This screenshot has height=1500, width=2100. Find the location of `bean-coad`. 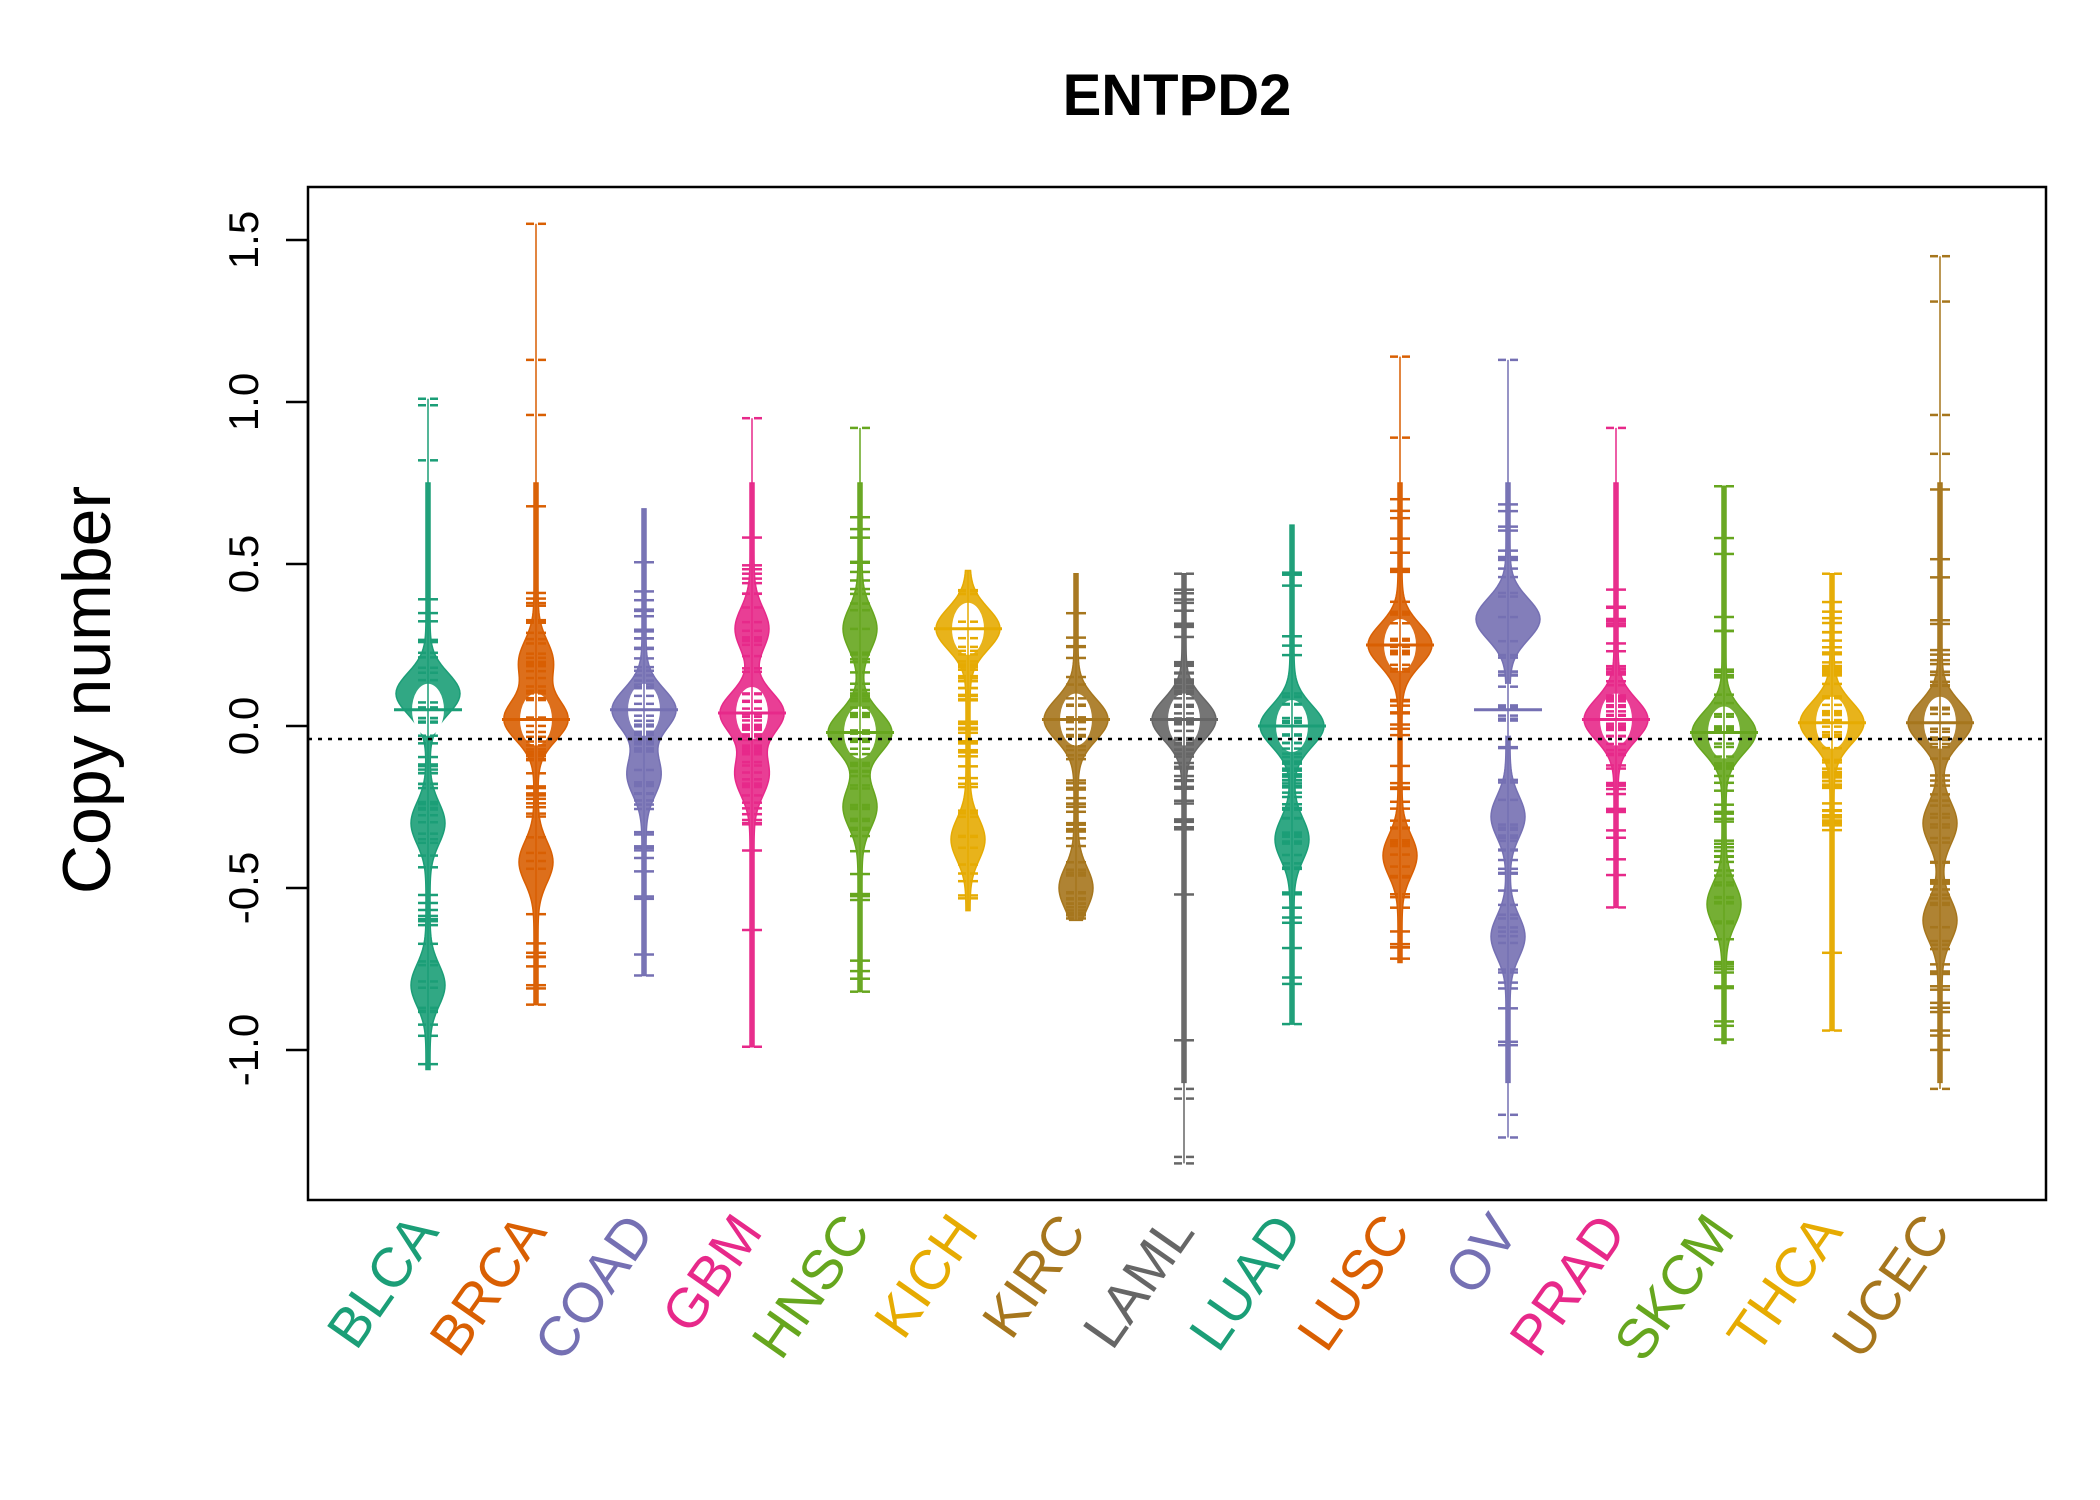

bean-coad is located at coordinates (644, 742).